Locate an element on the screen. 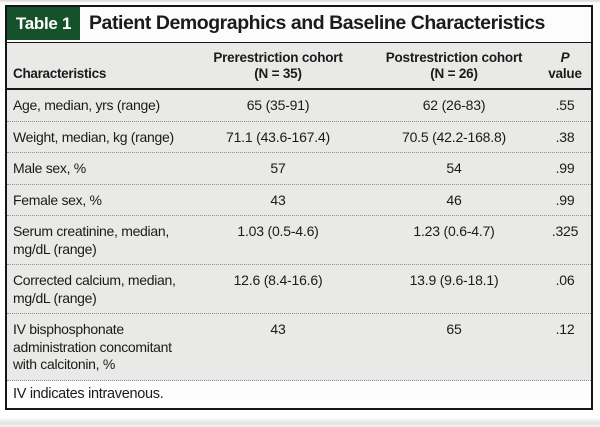 The image size is (600, 427). header-postrestriction-cohort: Postrestriction cohort (N = 26) is located at coordinates (454, 66).